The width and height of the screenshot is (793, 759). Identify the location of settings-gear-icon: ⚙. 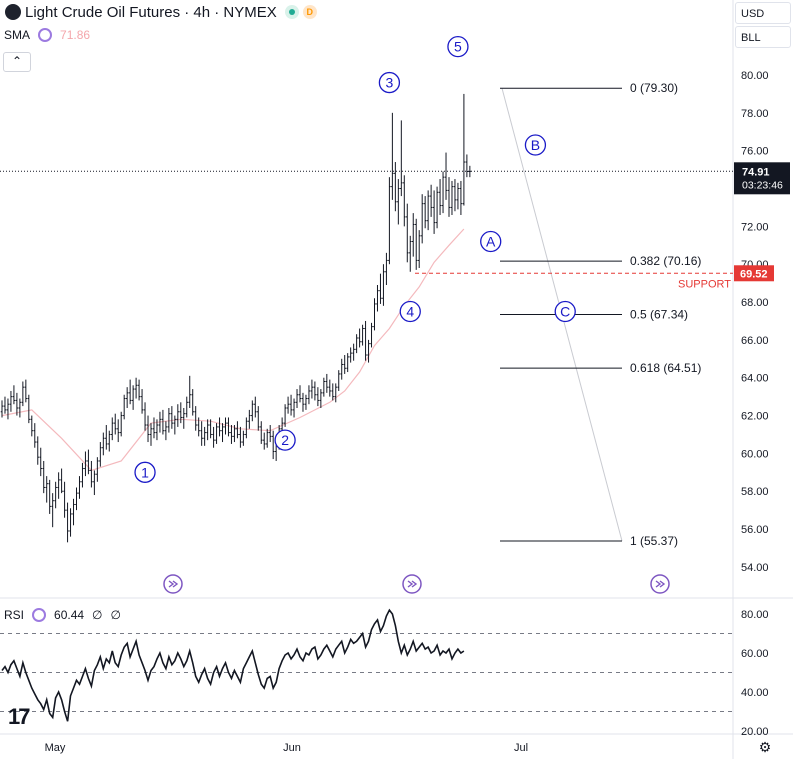
(765, 747).